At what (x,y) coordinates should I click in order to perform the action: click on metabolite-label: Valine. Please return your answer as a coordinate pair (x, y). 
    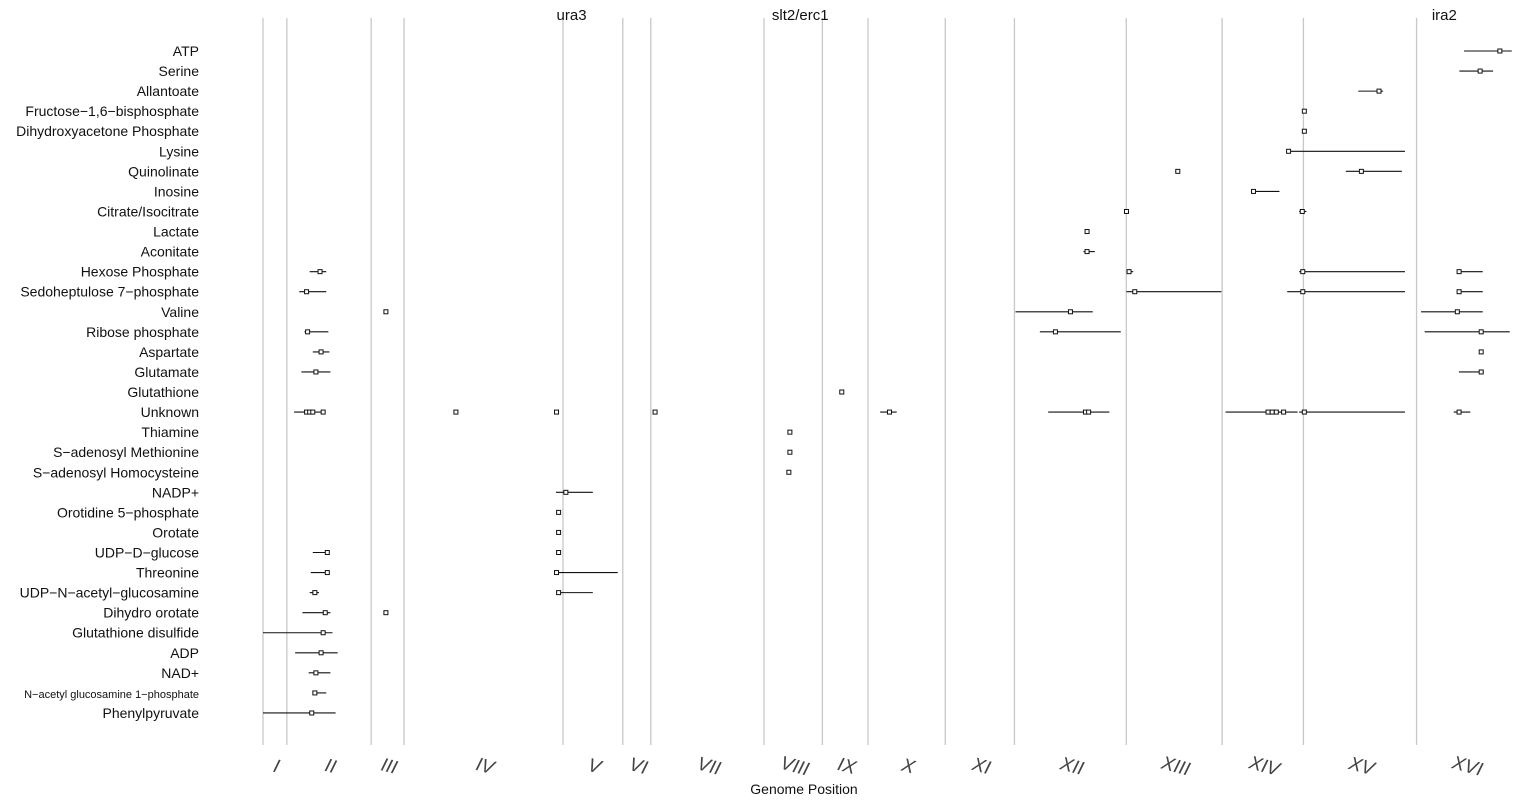
    Looking at the image, I should click on (180, 312).